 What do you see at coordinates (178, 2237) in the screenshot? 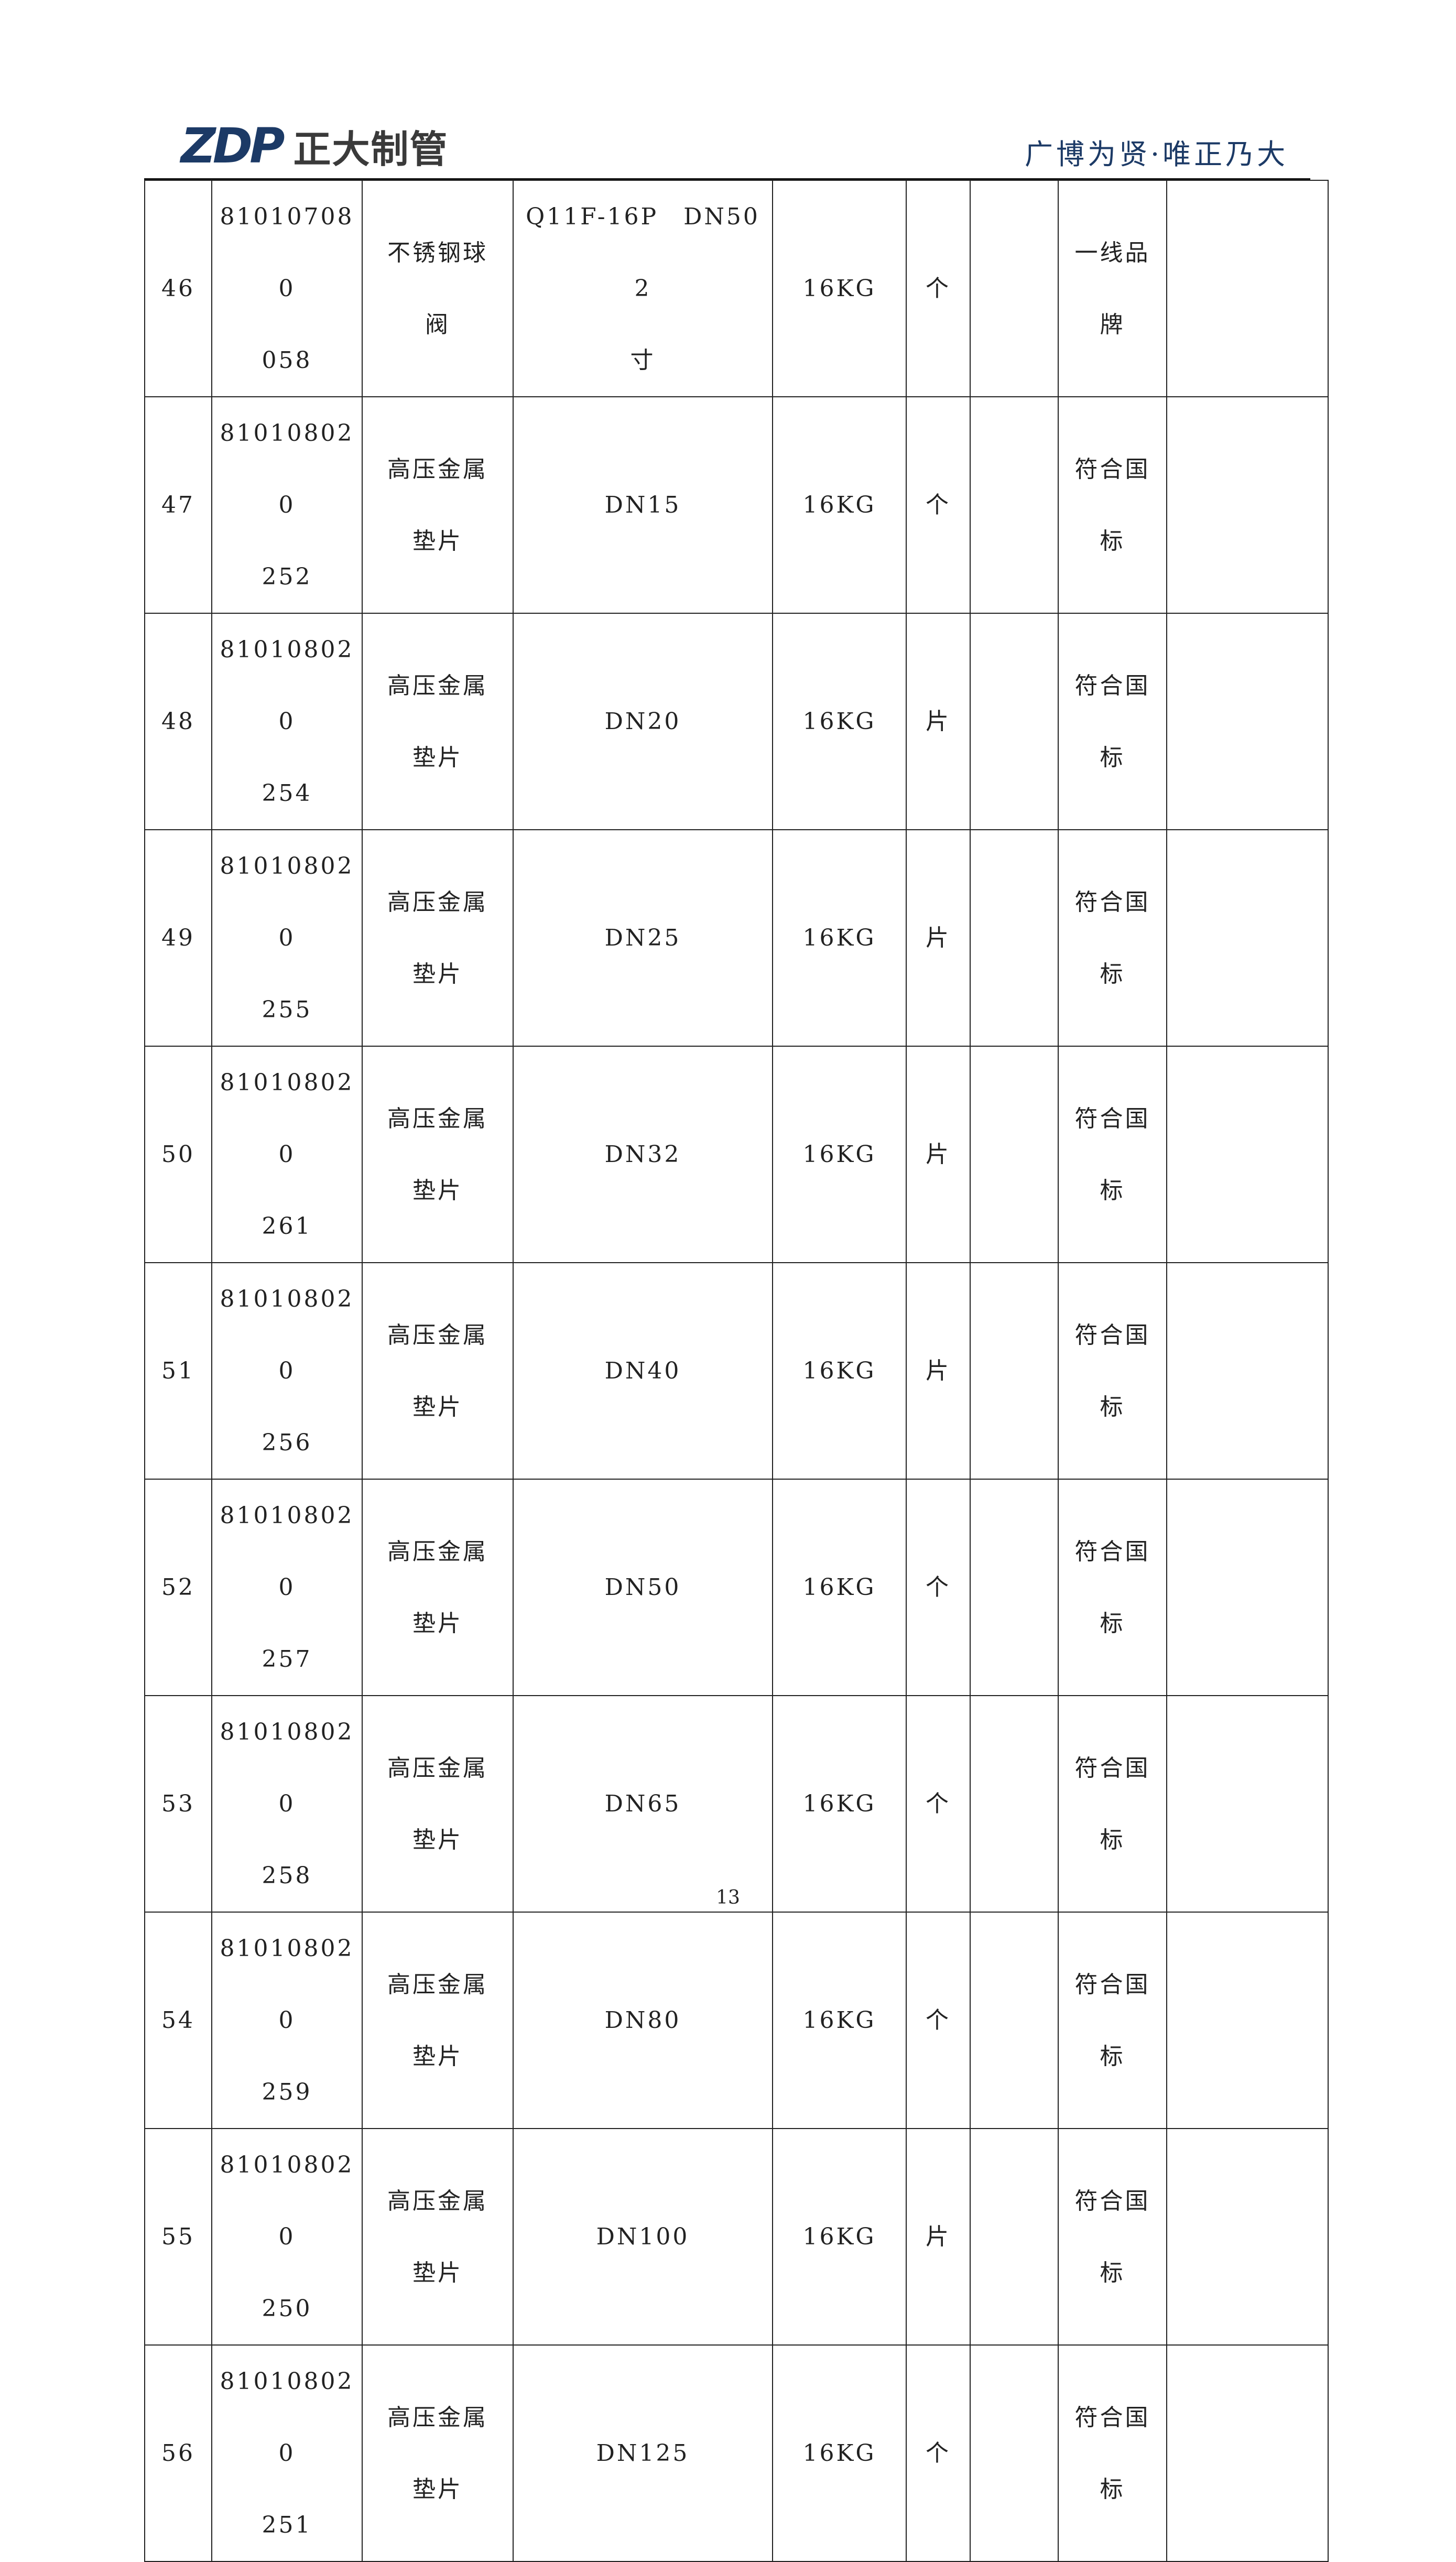
I see `cell-no: 55` at bounding box center [178, 2237].